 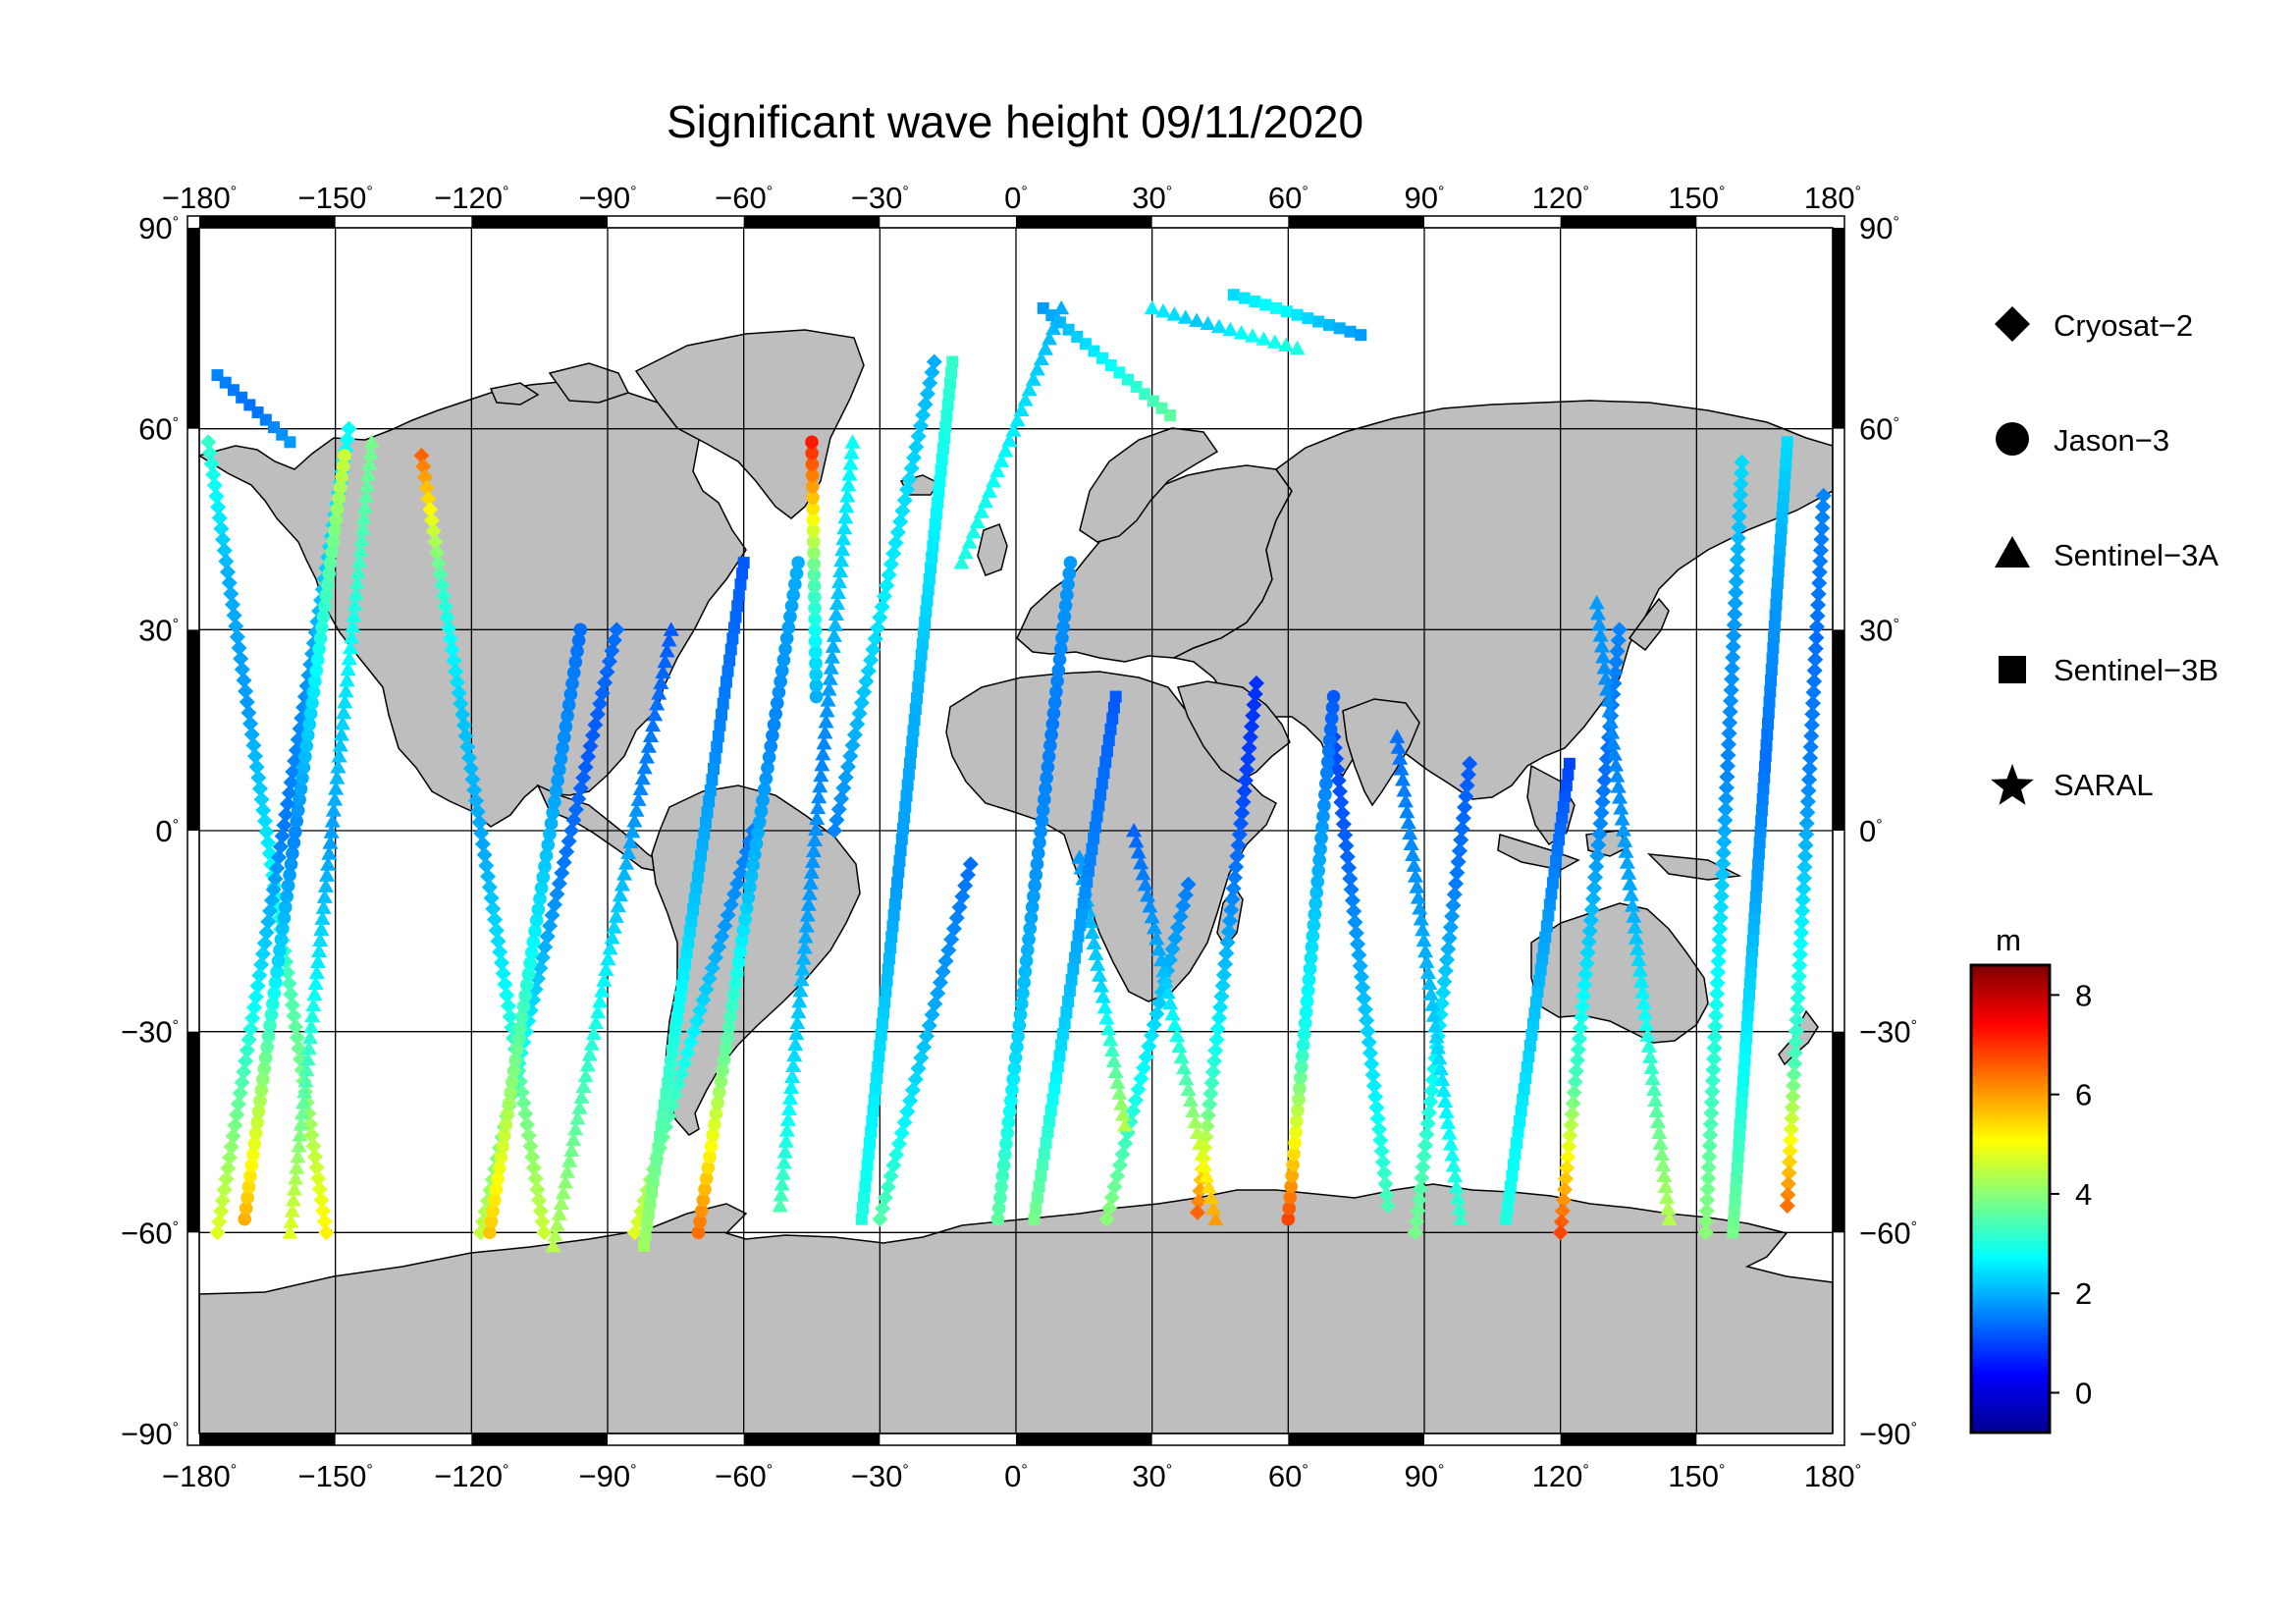 I want to click on lat-tick-label-right: 0°, so click(x=1871, y=831).